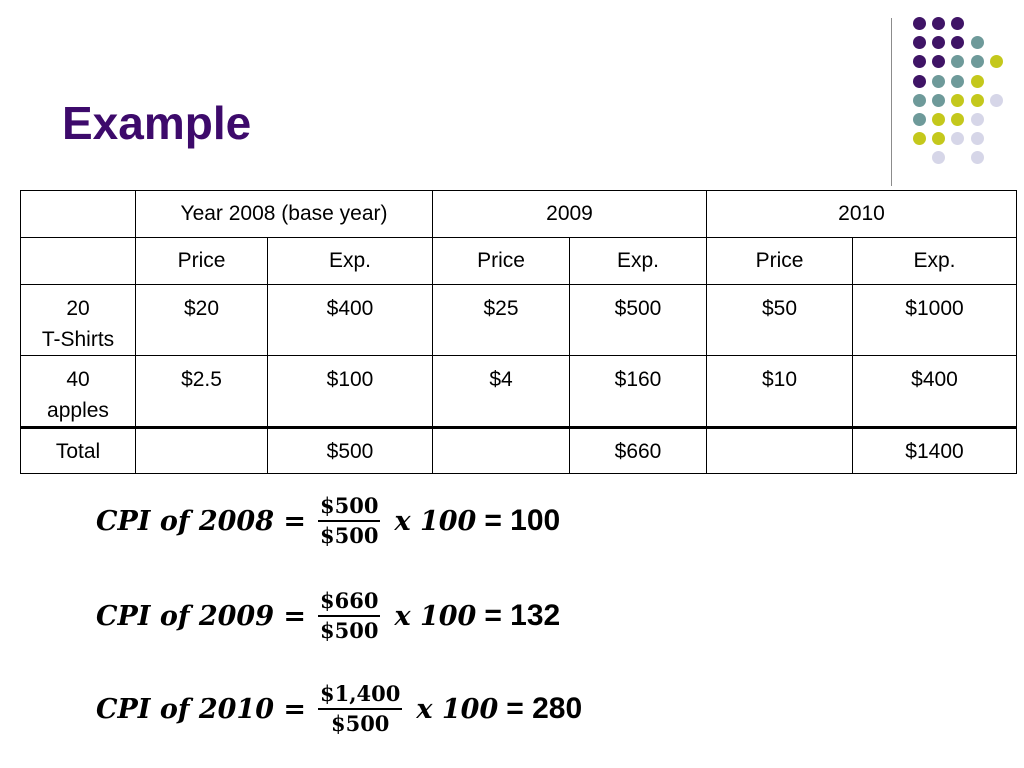  What do you see at coordinates (569, 214) in the screenshot?
I see `header-year-2009: 2009` at bounding box center [569, 214].